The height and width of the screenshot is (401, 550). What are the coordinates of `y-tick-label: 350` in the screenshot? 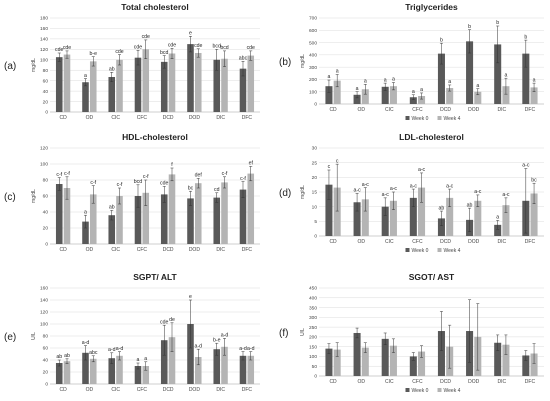 It's located at (313, 308).